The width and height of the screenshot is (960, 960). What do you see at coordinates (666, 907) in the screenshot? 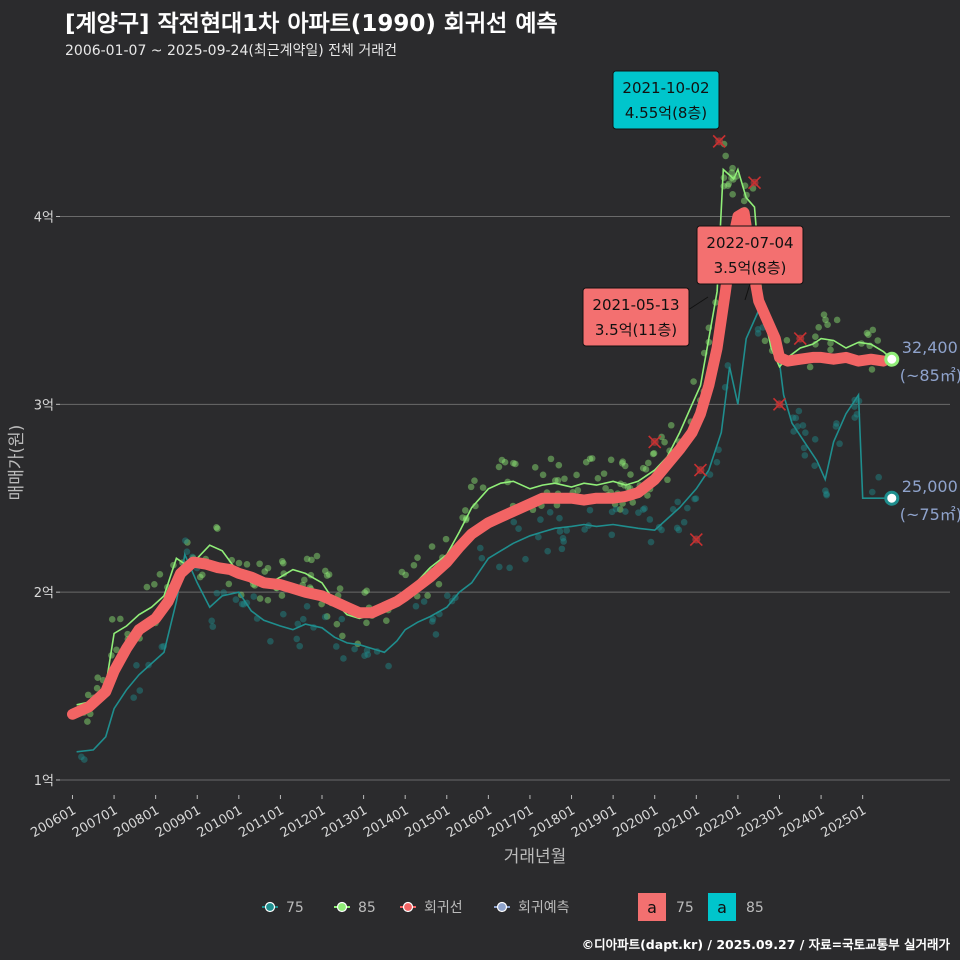
I see `legend-item-75: a 75` at bounding box center [666, 907].